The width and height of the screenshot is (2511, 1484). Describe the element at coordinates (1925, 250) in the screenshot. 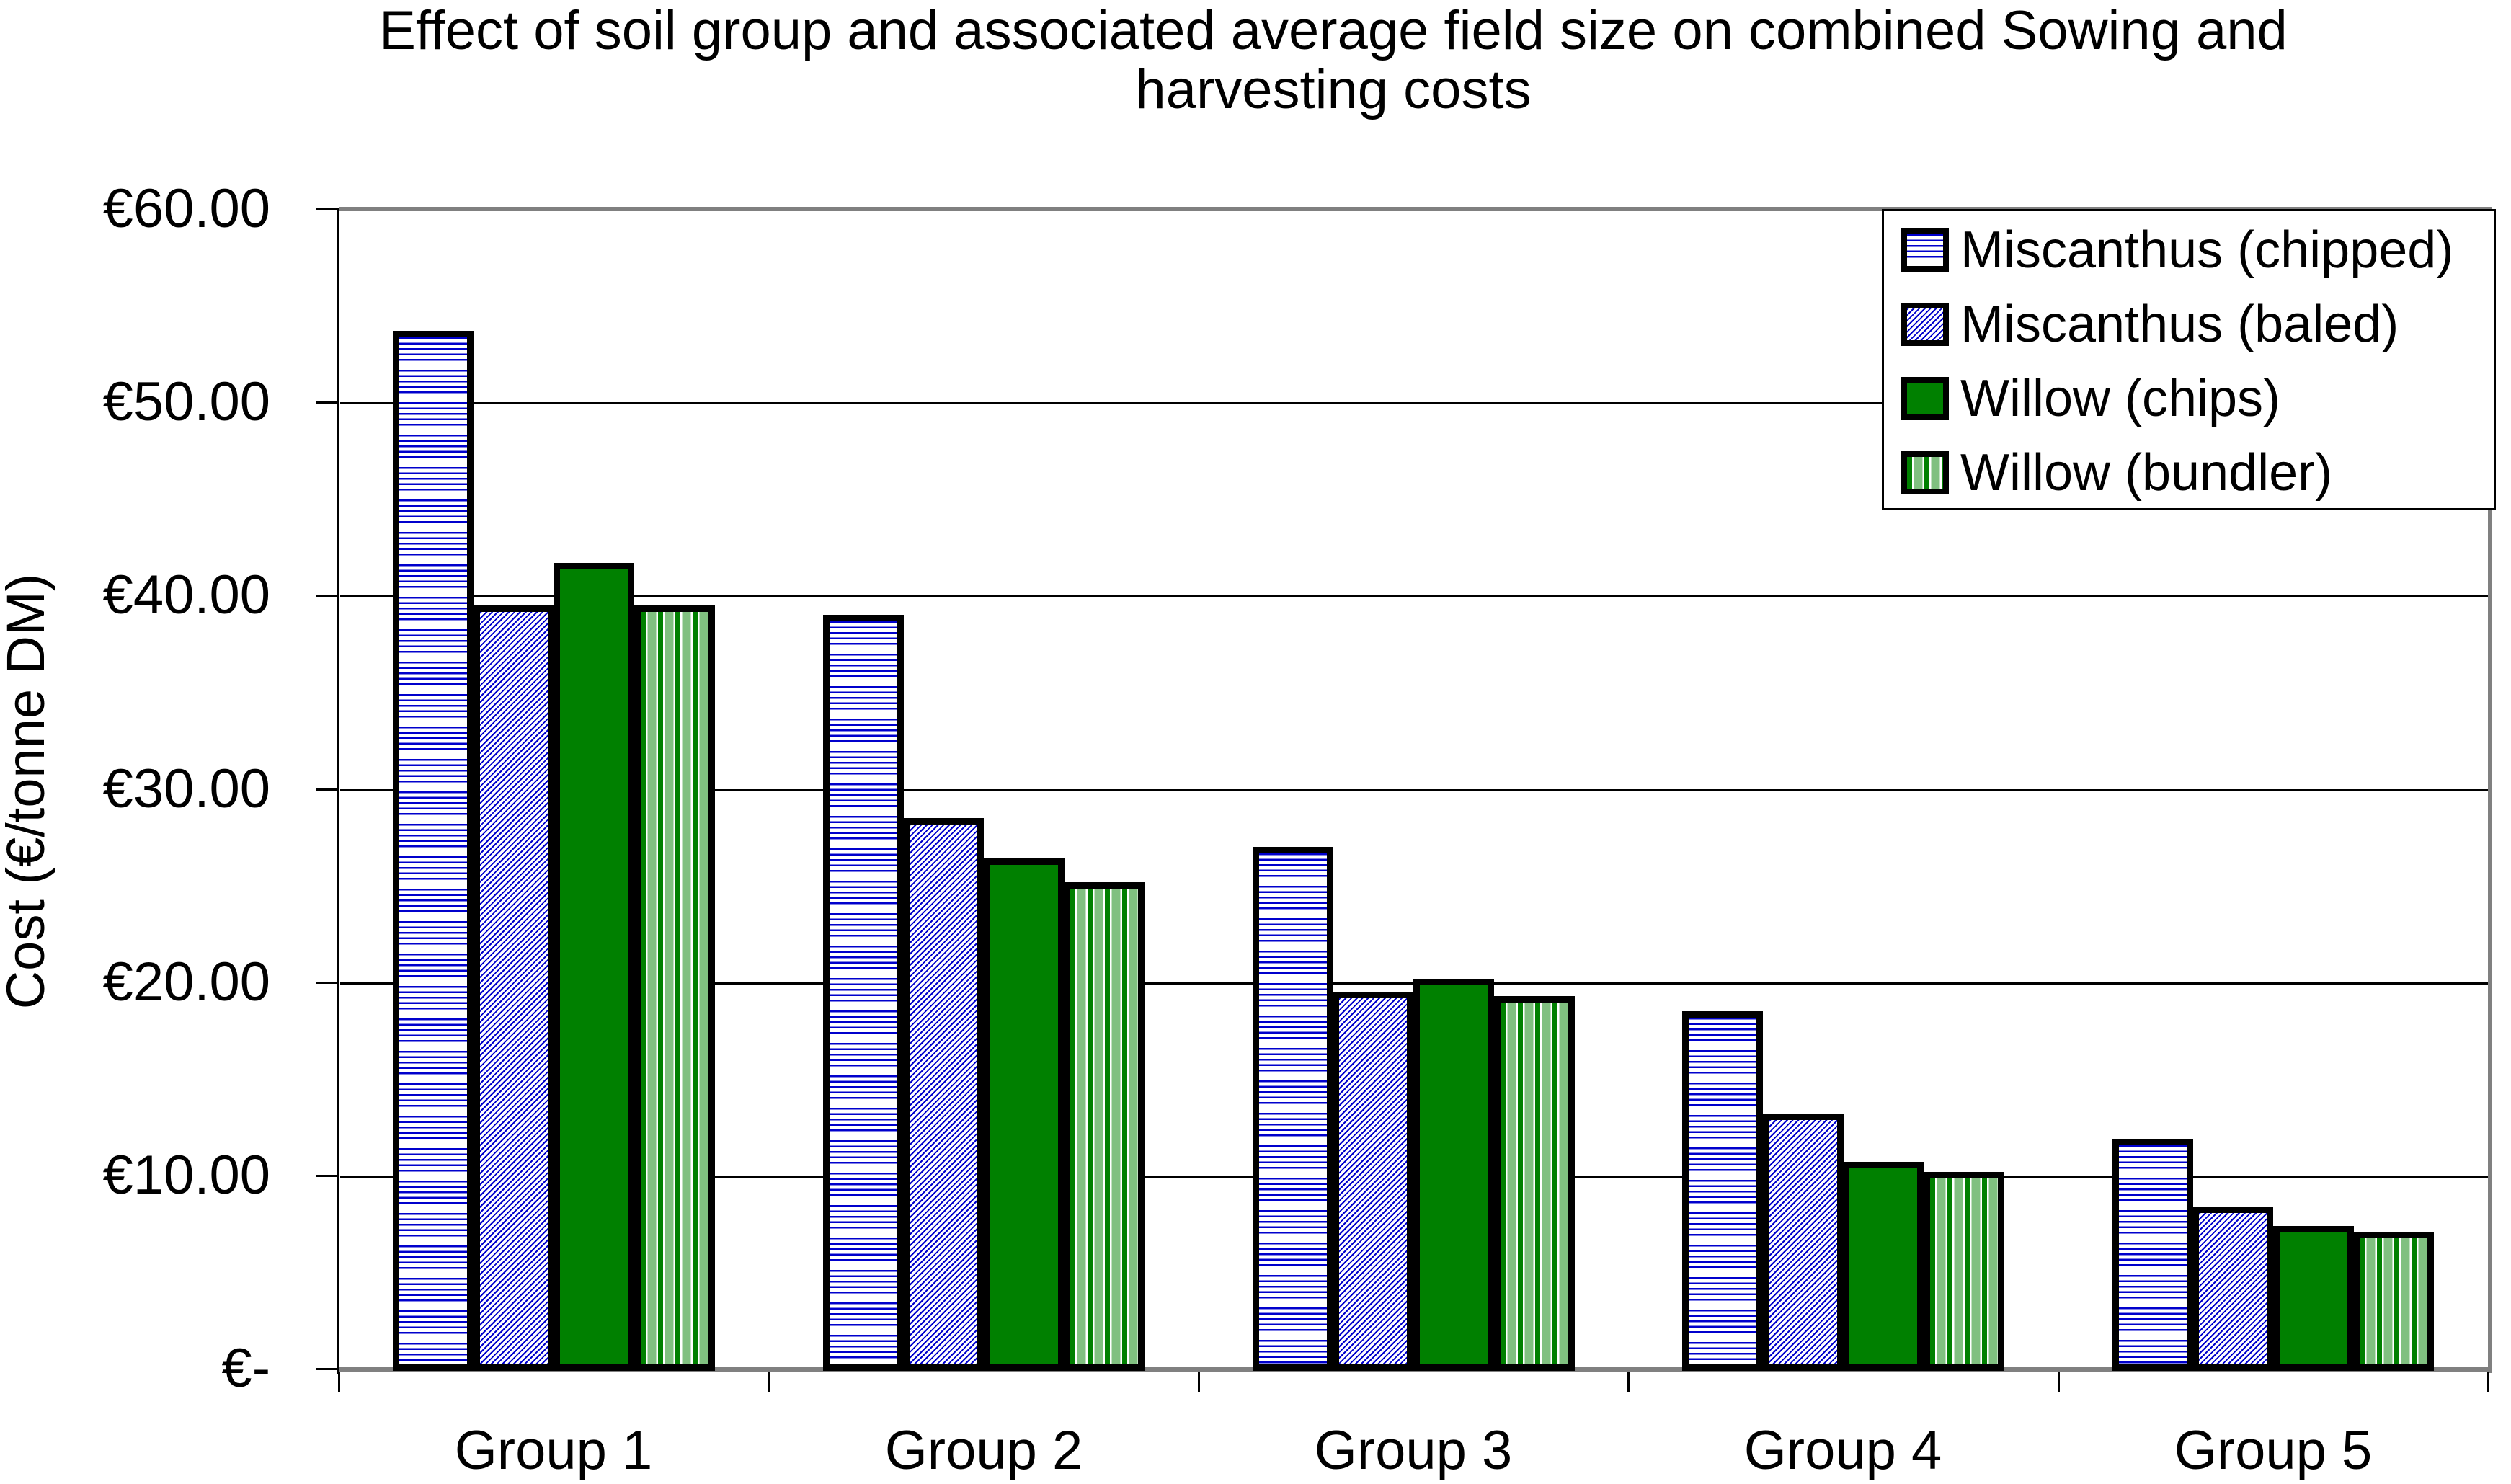

I see `legend-swatch-ledger-pattern-icon` at that location.